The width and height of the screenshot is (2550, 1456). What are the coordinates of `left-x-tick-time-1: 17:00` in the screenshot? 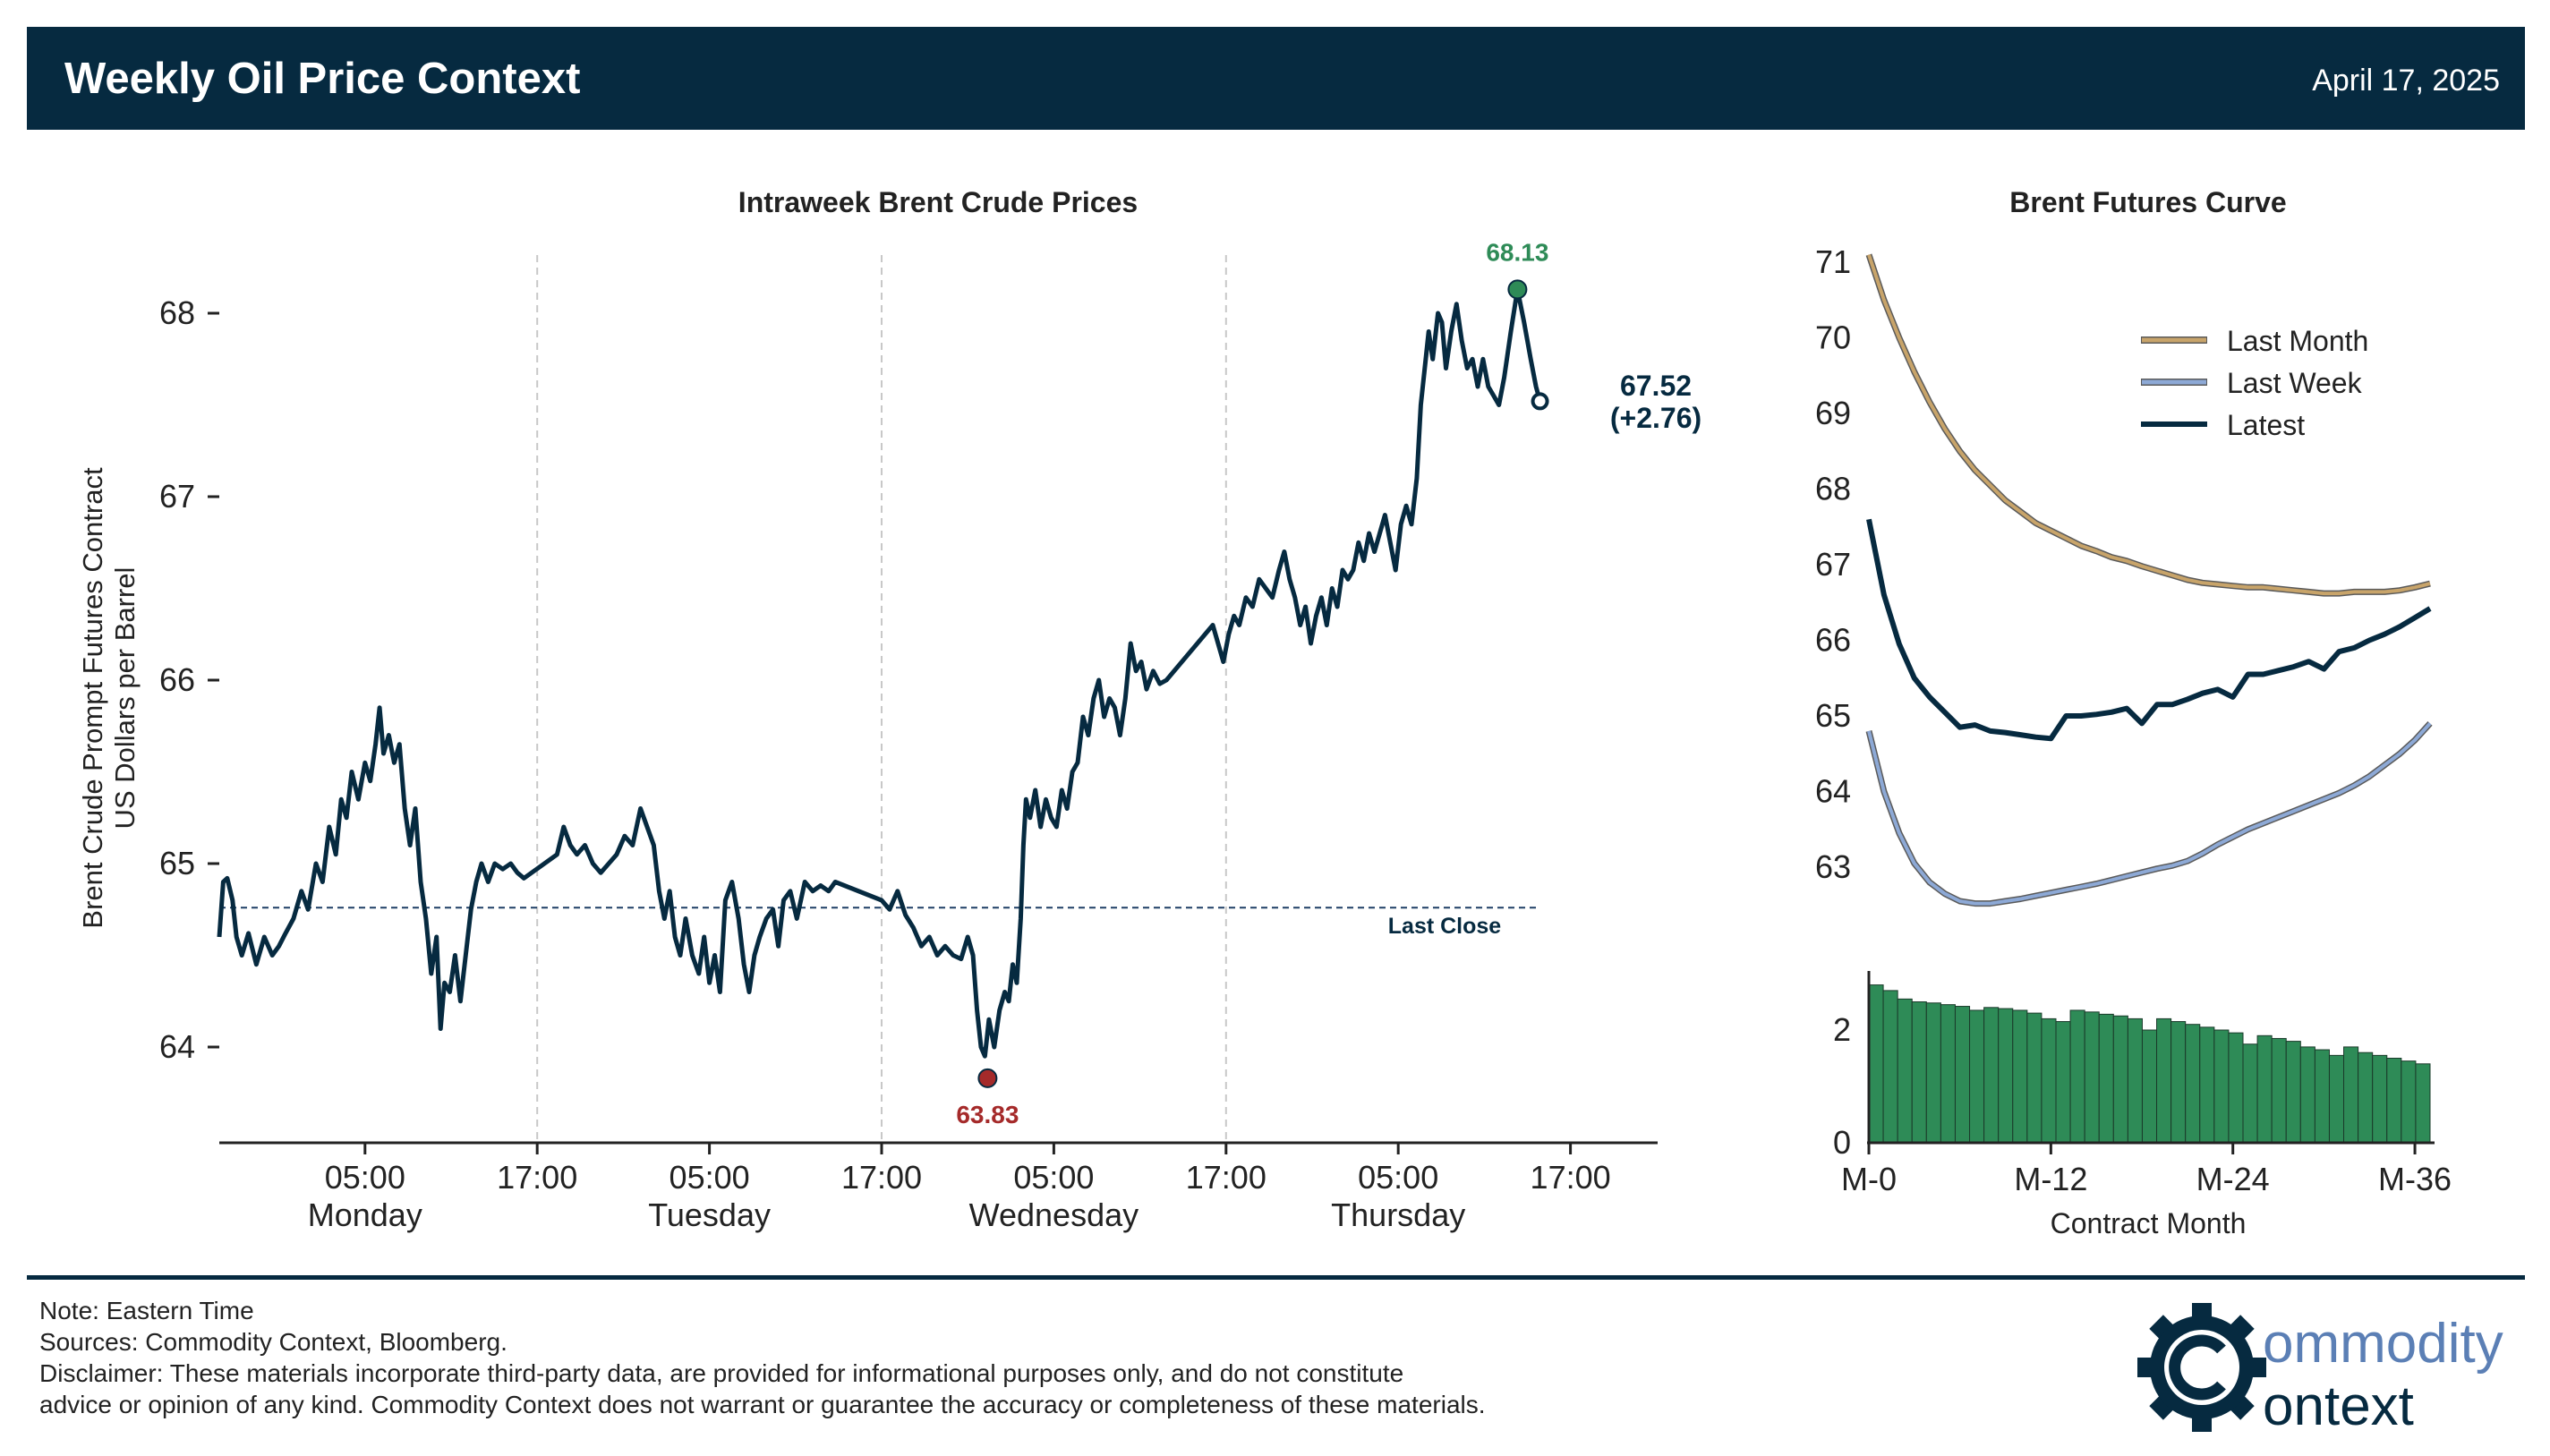 It's located at (537, 1177).